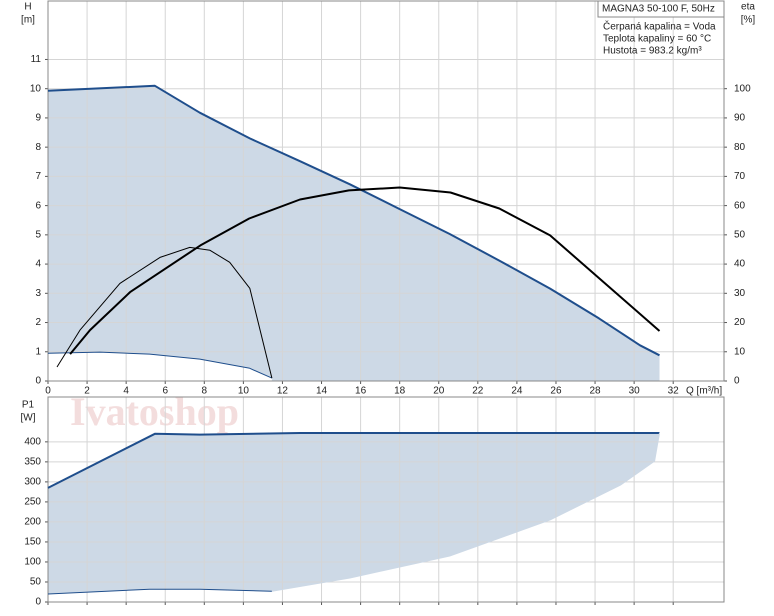 This screenshot has height=616, width=774. I want to click on y2-tick-label: 70, so click(740, 176).